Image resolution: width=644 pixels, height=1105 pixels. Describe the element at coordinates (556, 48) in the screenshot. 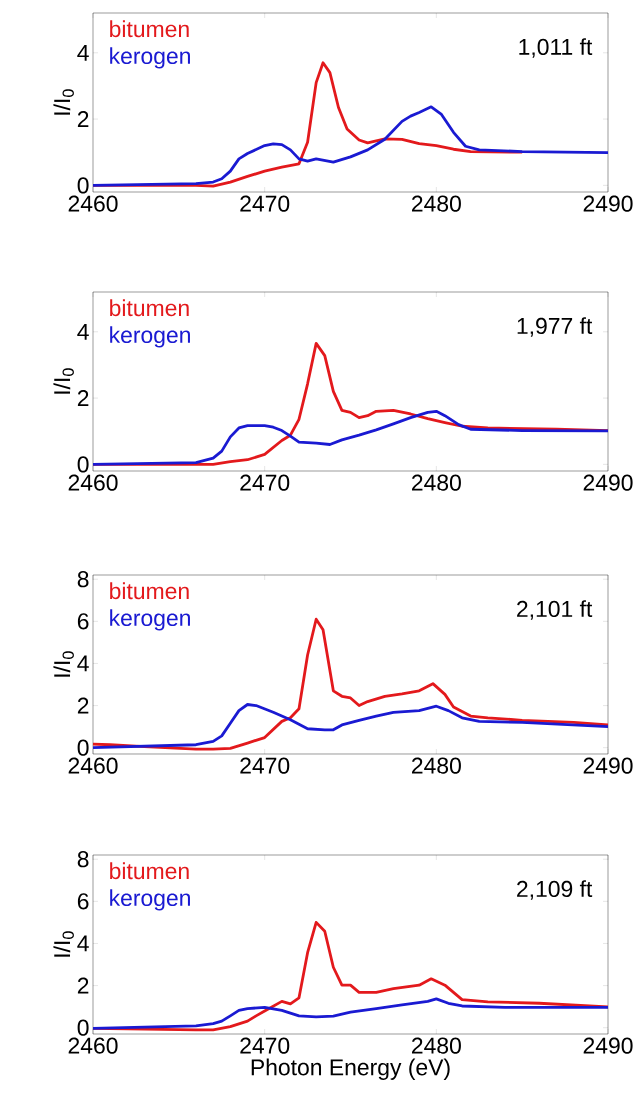

I see `annotation: 1,011 ft` at that location.